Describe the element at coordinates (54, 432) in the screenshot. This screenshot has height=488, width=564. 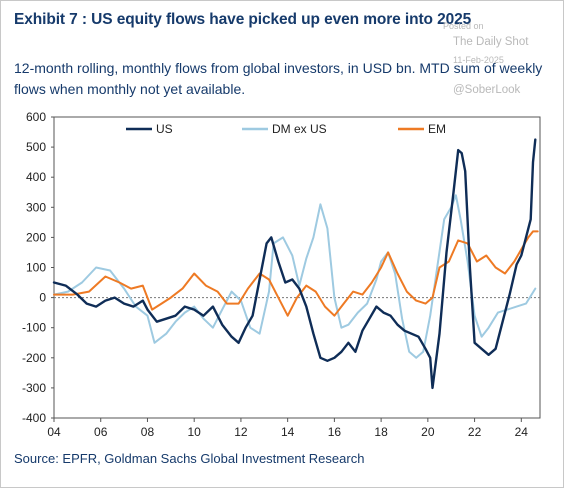
I see `x-tick-label: 04` at that location.